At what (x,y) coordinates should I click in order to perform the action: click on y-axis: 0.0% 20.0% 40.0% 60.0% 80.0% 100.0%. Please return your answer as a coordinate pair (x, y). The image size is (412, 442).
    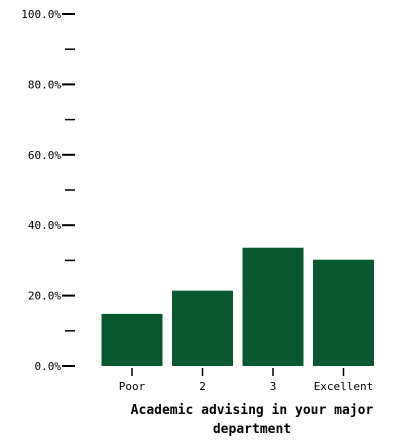
    Looking at the image, I should click on (48, 190).